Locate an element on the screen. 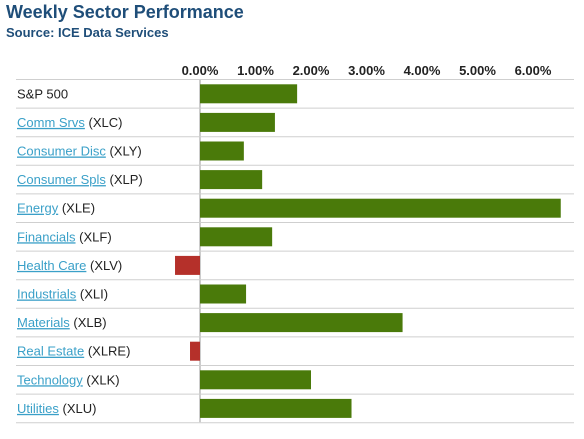  category-label: Health Care (XLV) is located at coordinates (69, 265).